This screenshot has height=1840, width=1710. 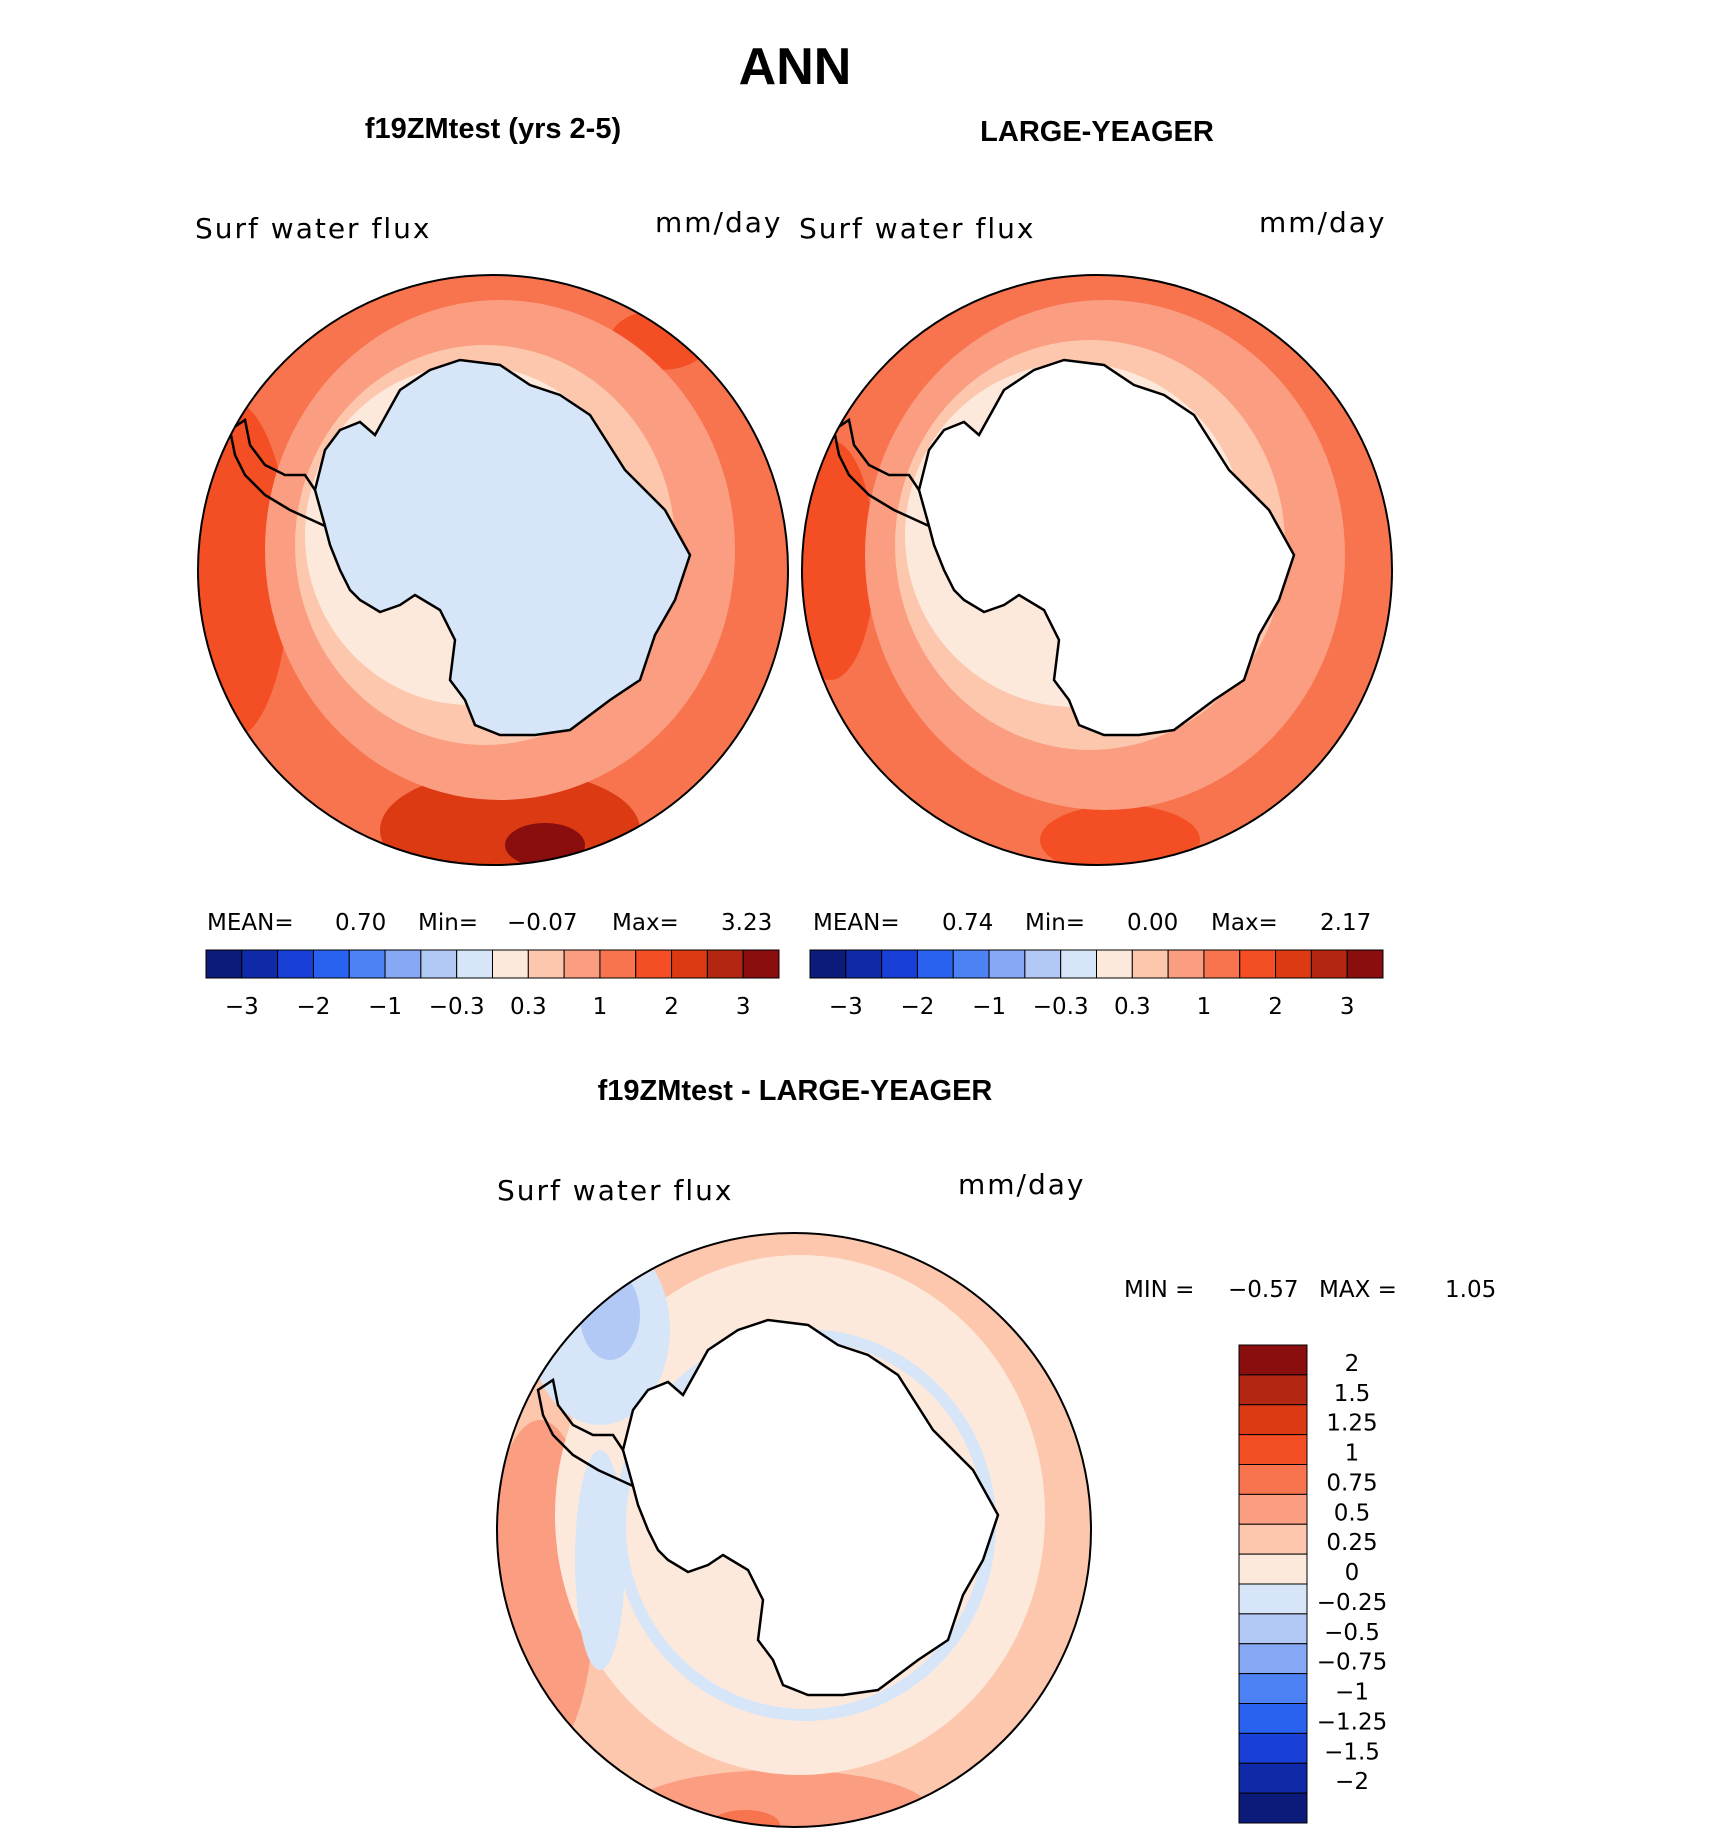 What do you see at coordinates (795, 67) in the screenshot?
I see `figure-title: ANN` at bounding box center [795, 67].